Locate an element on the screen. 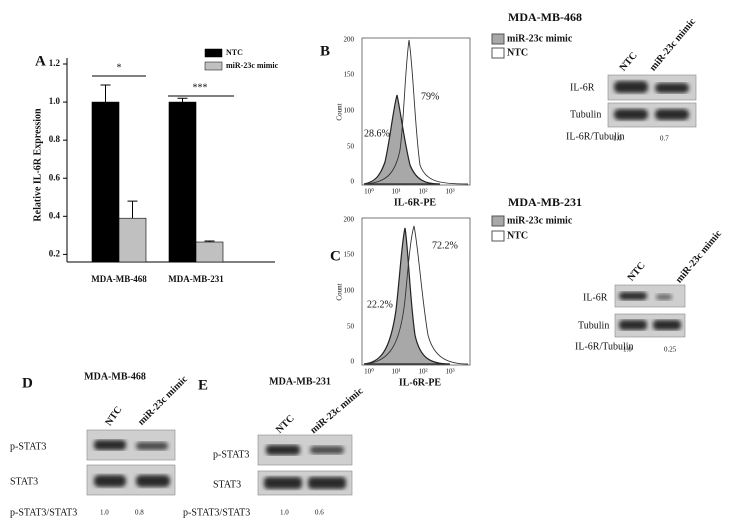 The width and height of the screenshot is (741, 532). panel-label: A is located at coordinates (40, 61).